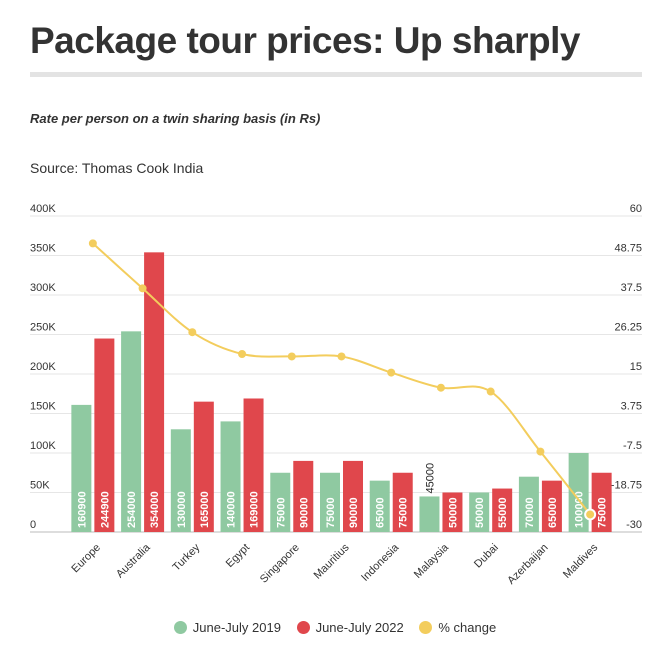  I want to click on category-label: Europe, so click(86, 559).